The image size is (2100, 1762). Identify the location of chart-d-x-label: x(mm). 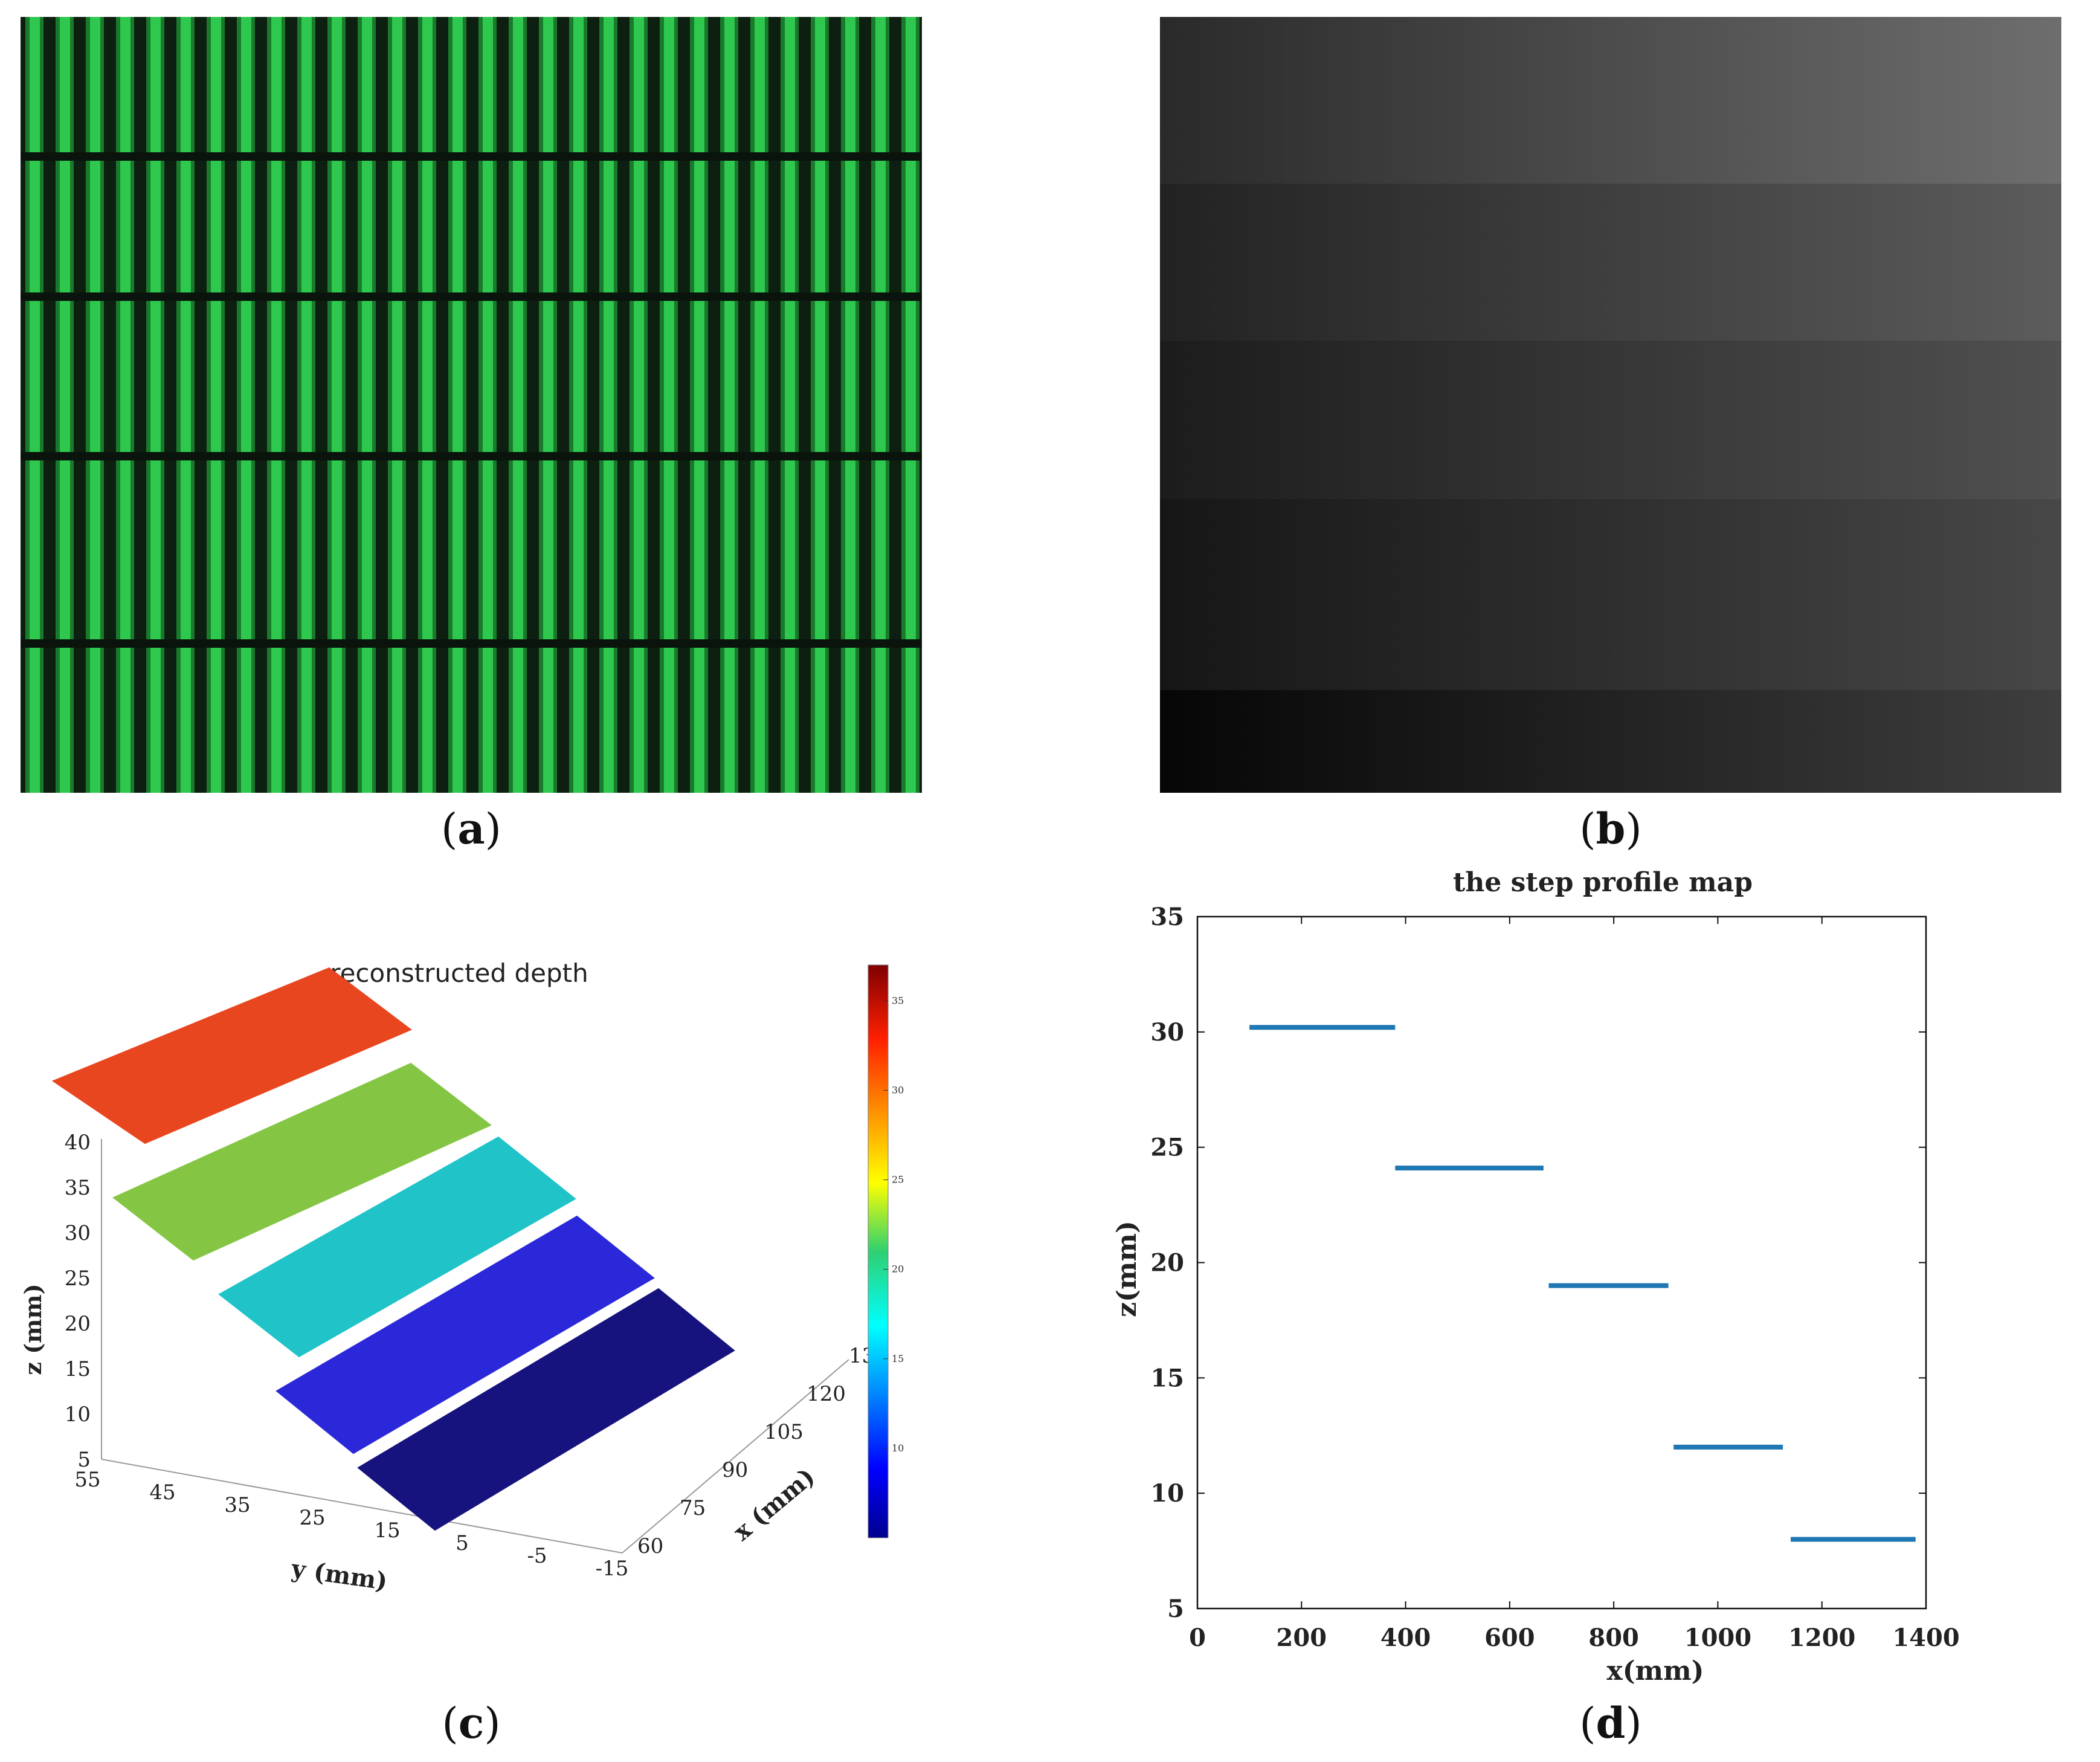
(1655, 1671).